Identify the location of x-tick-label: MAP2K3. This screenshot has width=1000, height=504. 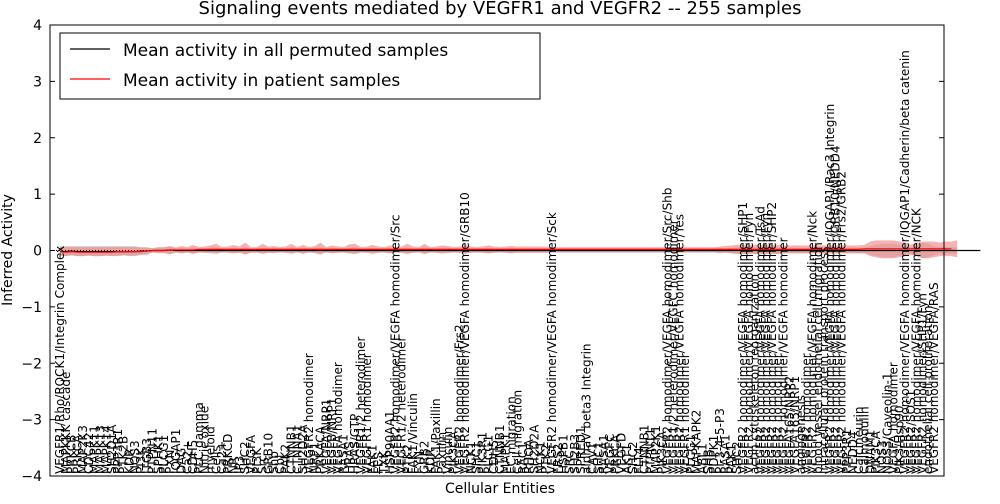
(83, 449).